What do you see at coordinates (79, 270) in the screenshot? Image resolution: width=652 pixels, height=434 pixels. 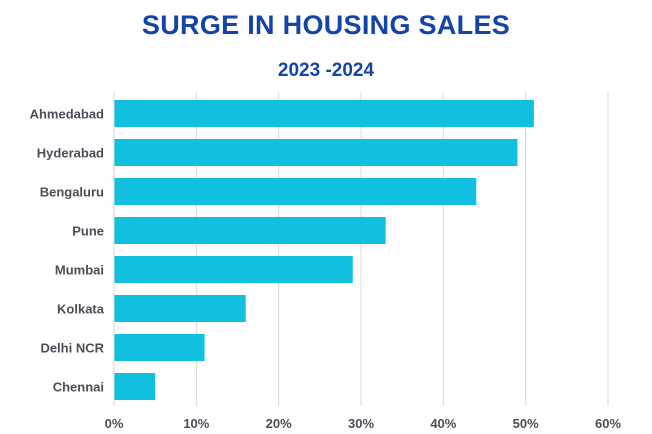 I see `category-label: Mumbai` at bounding box center [79, 270].